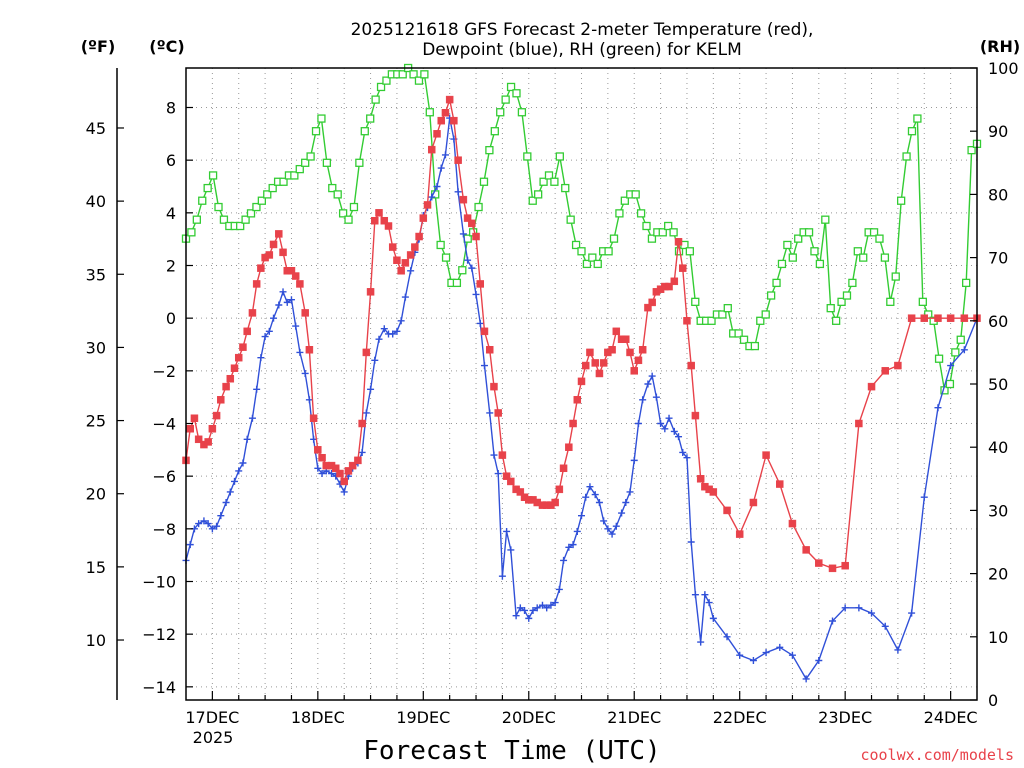 This screenshot has height=768, width=1024. I want to click on x-tick-label: 22DEC, so click(740, 717).